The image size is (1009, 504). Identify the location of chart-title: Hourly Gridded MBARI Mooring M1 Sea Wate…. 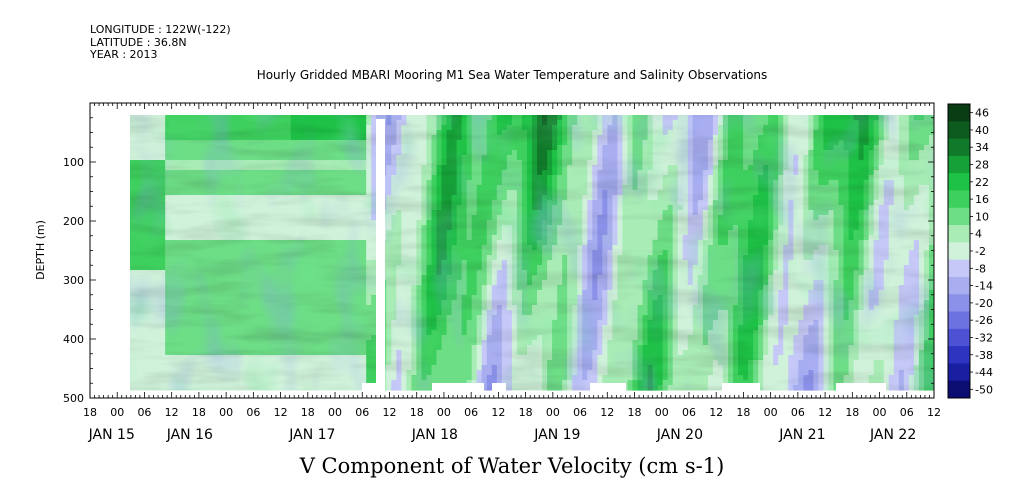
(512, 75).